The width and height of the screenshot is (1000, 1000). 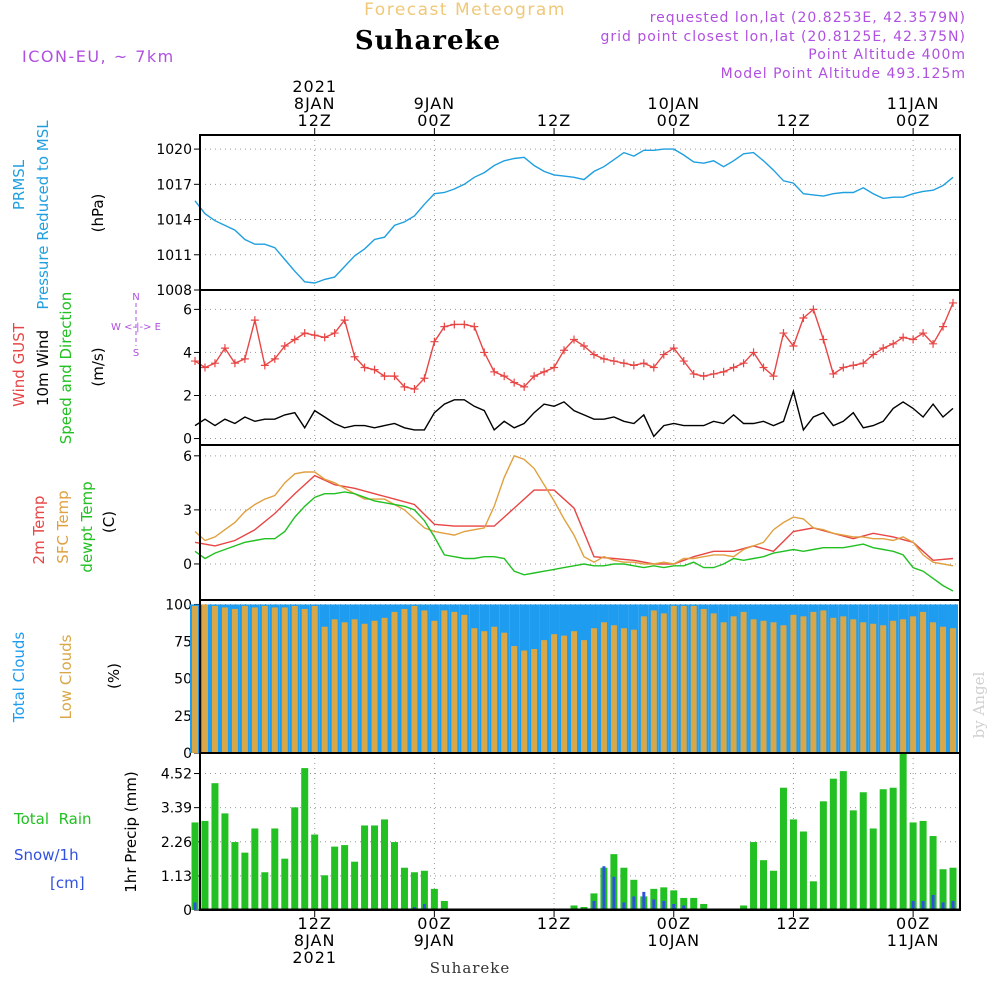 What do you see at coordinates (187, 396) in the screenshot?
I see `y-tick-label: 2` at bounding box center [187, 396].